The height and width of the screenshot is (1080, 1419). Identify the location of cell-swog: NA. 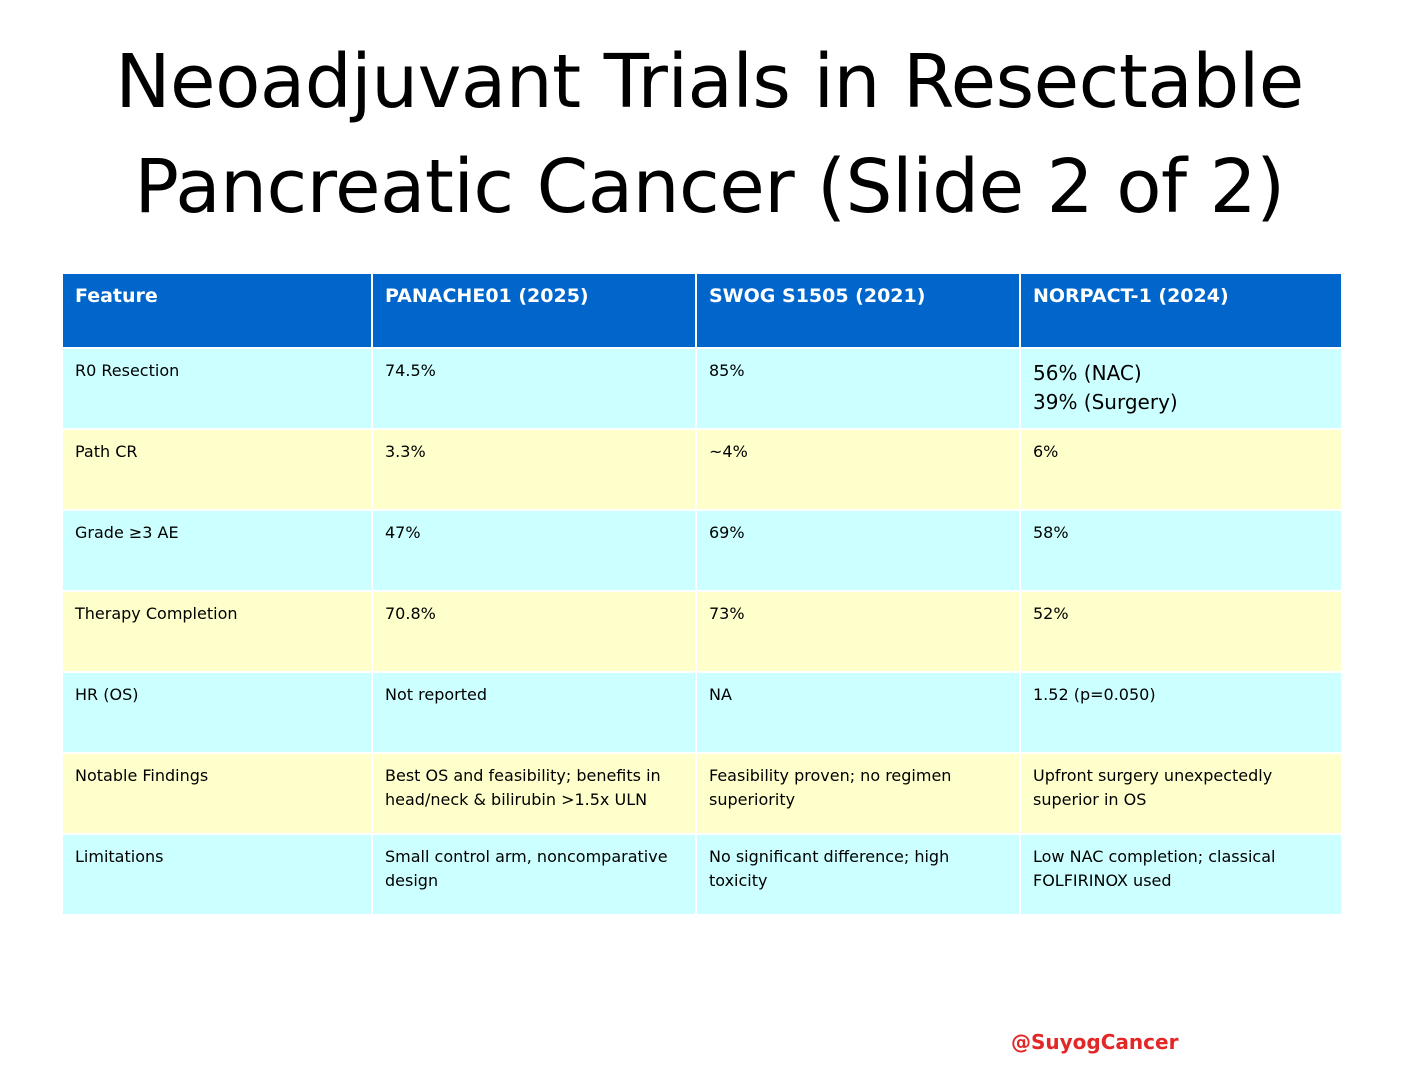
(858, 712).